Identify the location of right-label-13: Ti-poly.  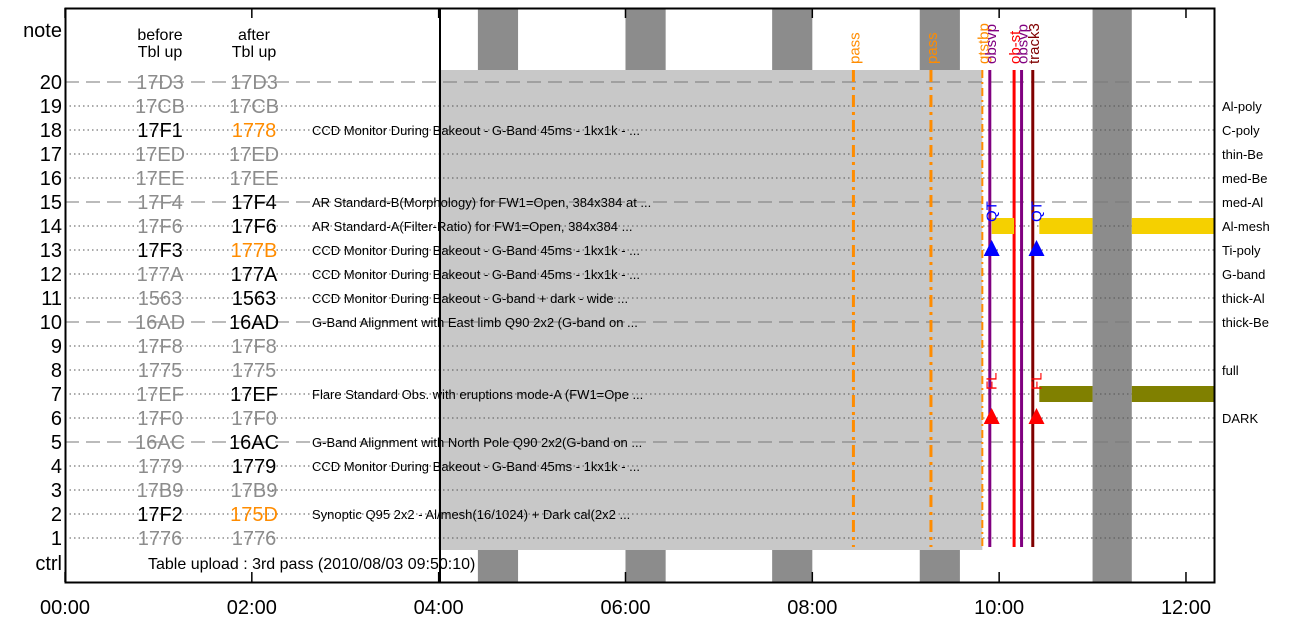
(1241, 250).